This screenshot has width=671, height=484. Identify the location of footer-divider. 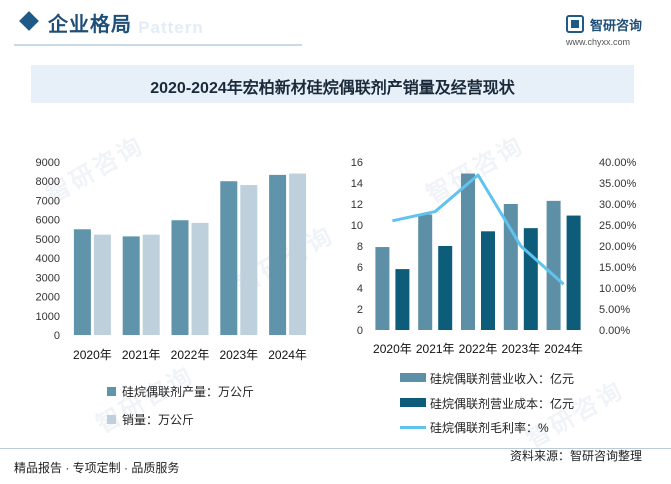
(335, 448).